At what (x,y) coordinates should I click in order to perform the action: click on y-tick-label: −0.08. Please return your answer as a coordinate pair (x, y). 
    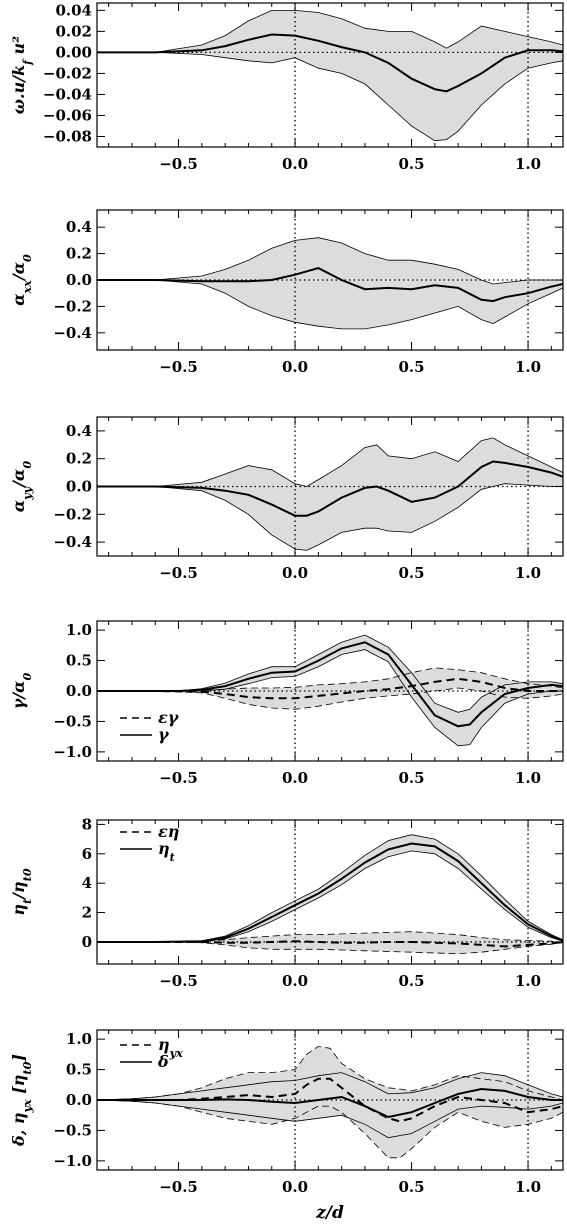
    Looking at the image, I should click on (67, 136).